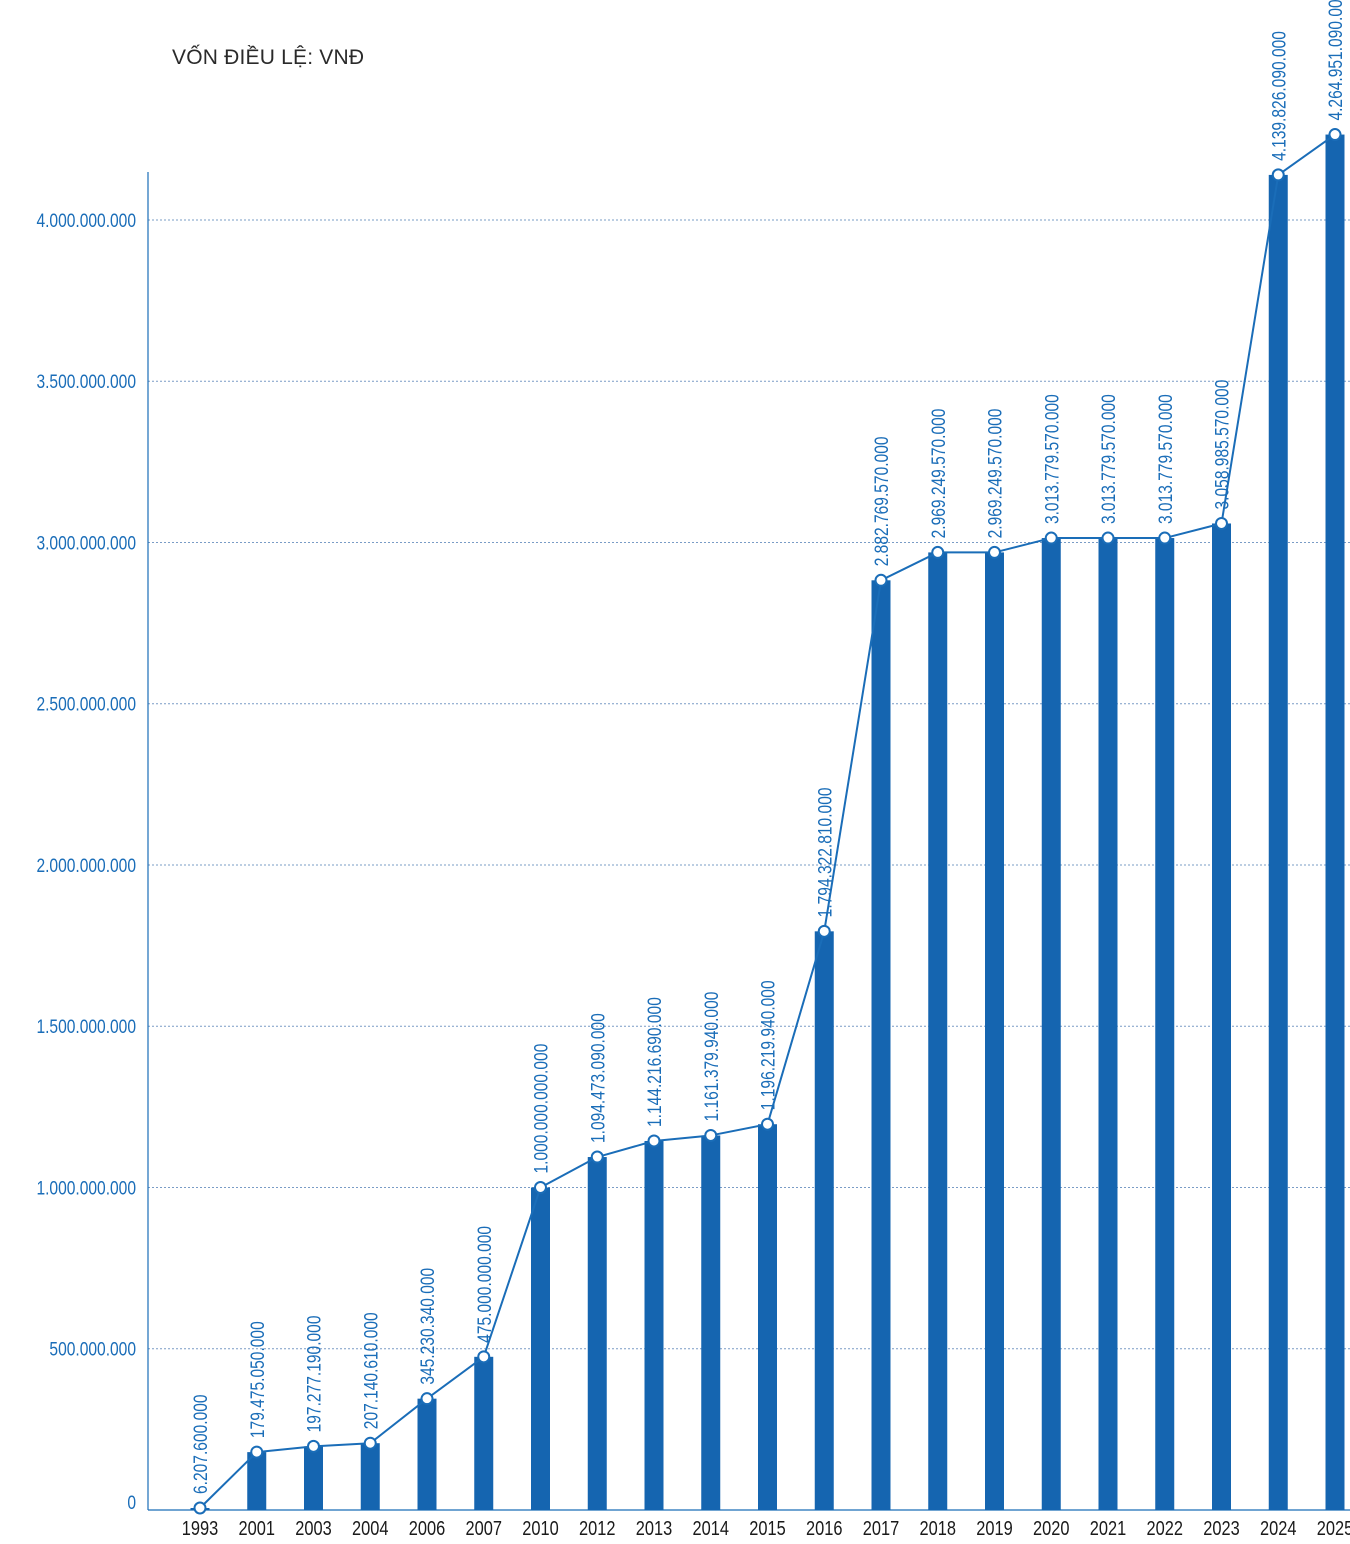  What do you see at coordinates (711, 1527) in the screenshot?
I see `x-tick-label: 2014` at bounding box center [711, 1527].